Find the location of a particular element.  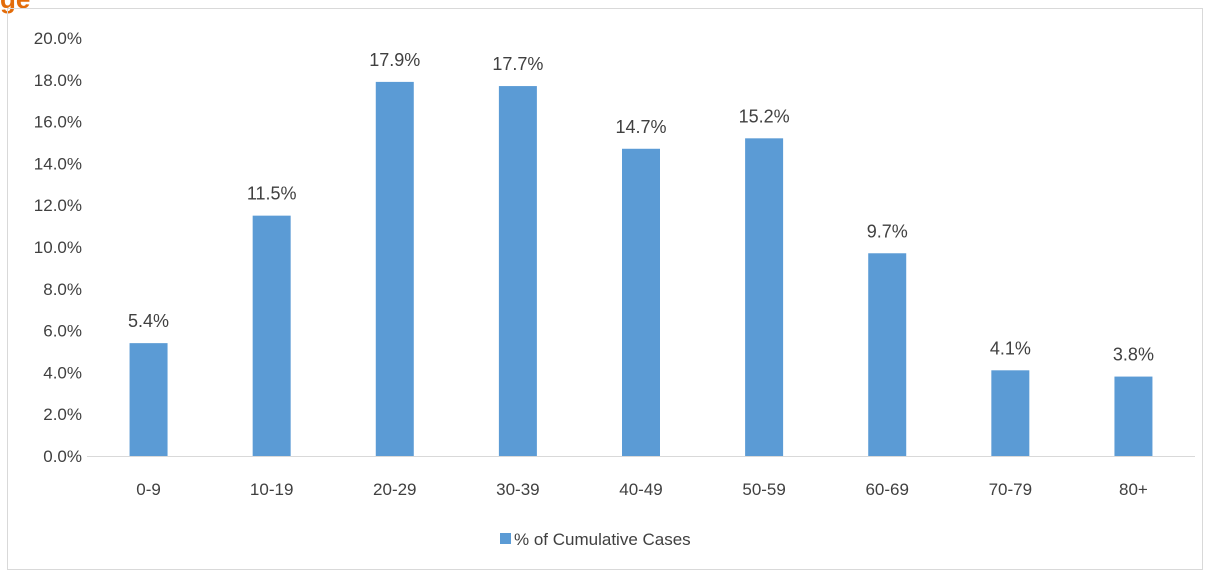

x-tick-label: 0-9 is located at coordinates (148, 489).